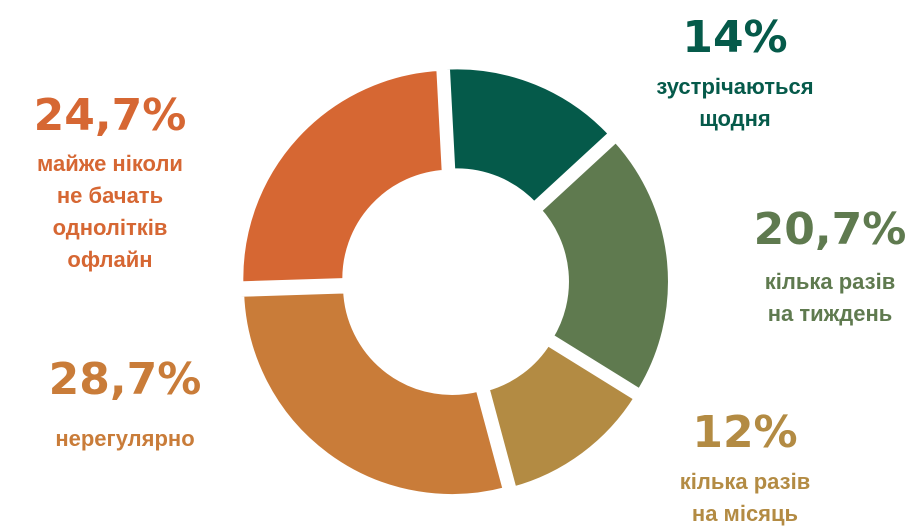  Describe the element at coordinates (734, 86) in the screenshot. I see `category-label: зустрічаються` at that location.